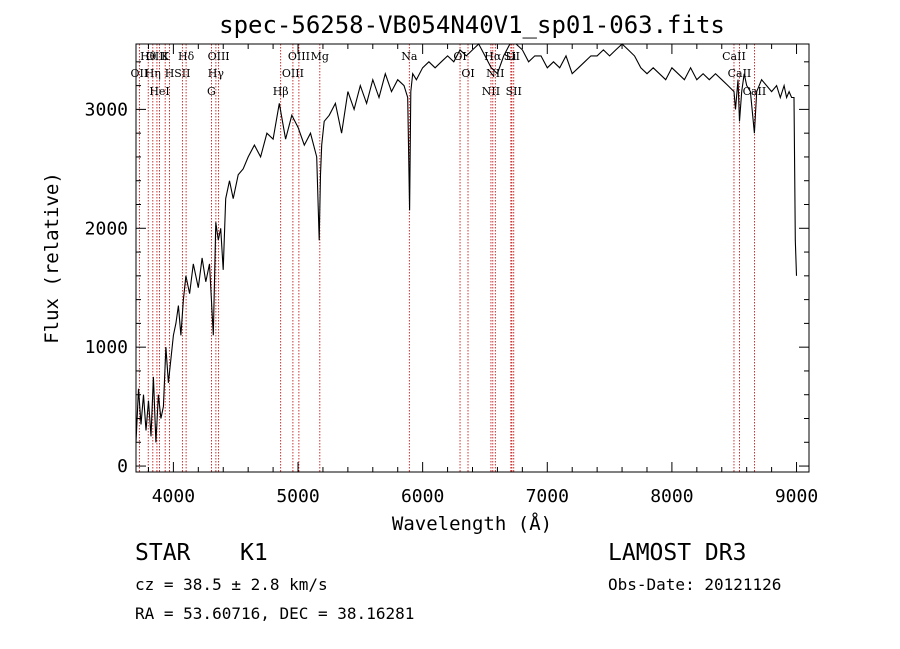 This screenshot has height=649, width=900. I want to click on line-label: Hδ, so click(186, 56).